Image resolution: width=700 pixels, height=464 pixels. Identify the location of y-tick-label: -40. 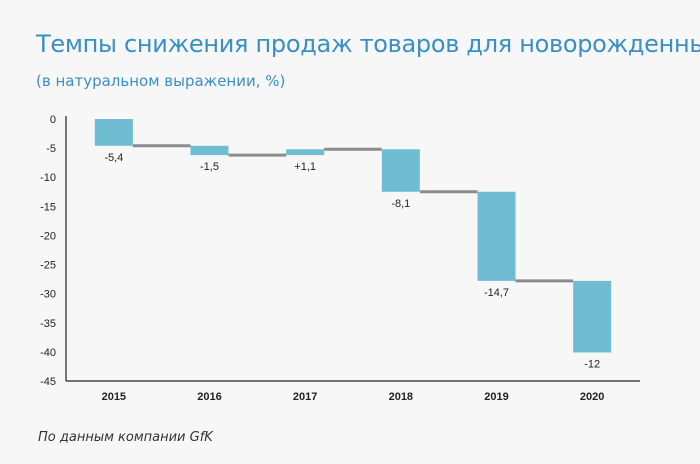
(48, 353).